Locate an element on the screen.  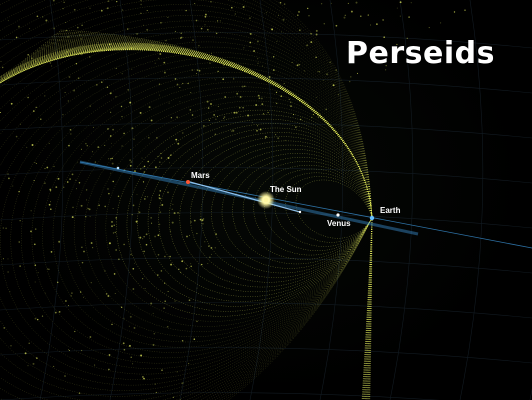
meteor-tail-lower is located at coordinates (371, 308).